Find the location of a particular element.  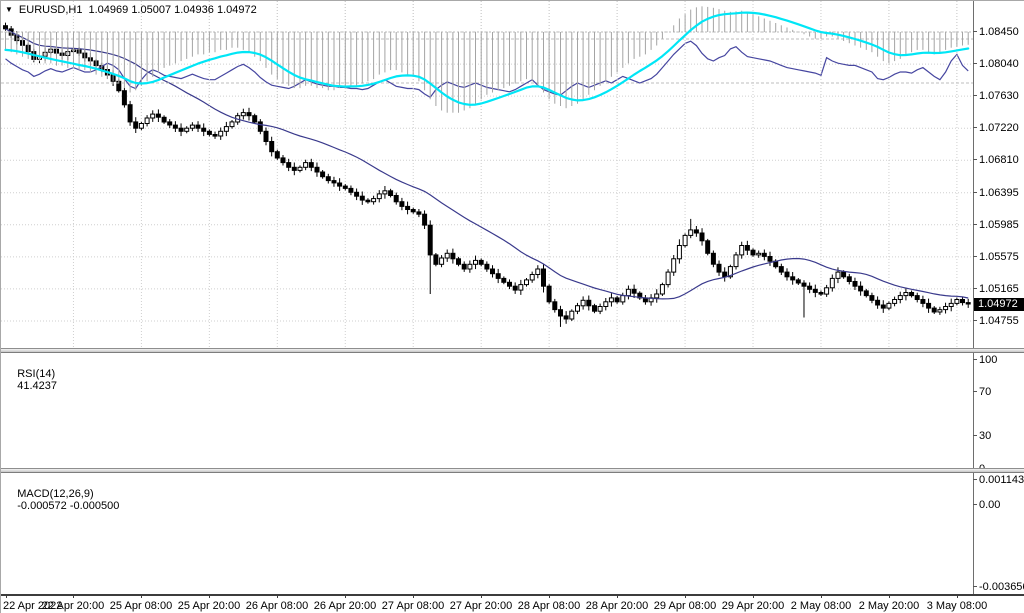

rsi-caption: RSI(14) 41.4237 is located at coordinates (31, 380).